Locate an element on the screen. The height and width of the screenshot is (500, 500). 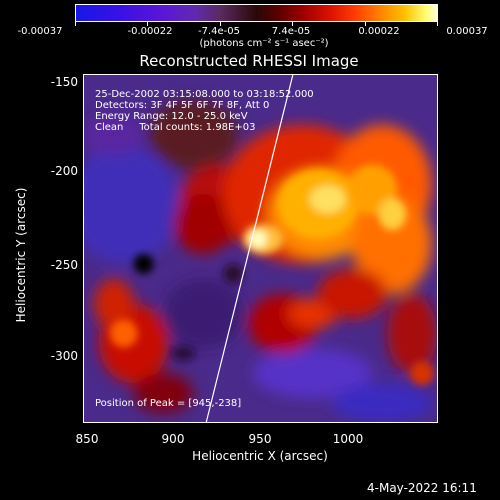
time-range: 25-Dec-2002 03:15:08.000 to 03:18:52.000 is located at coordinates (204, 94).